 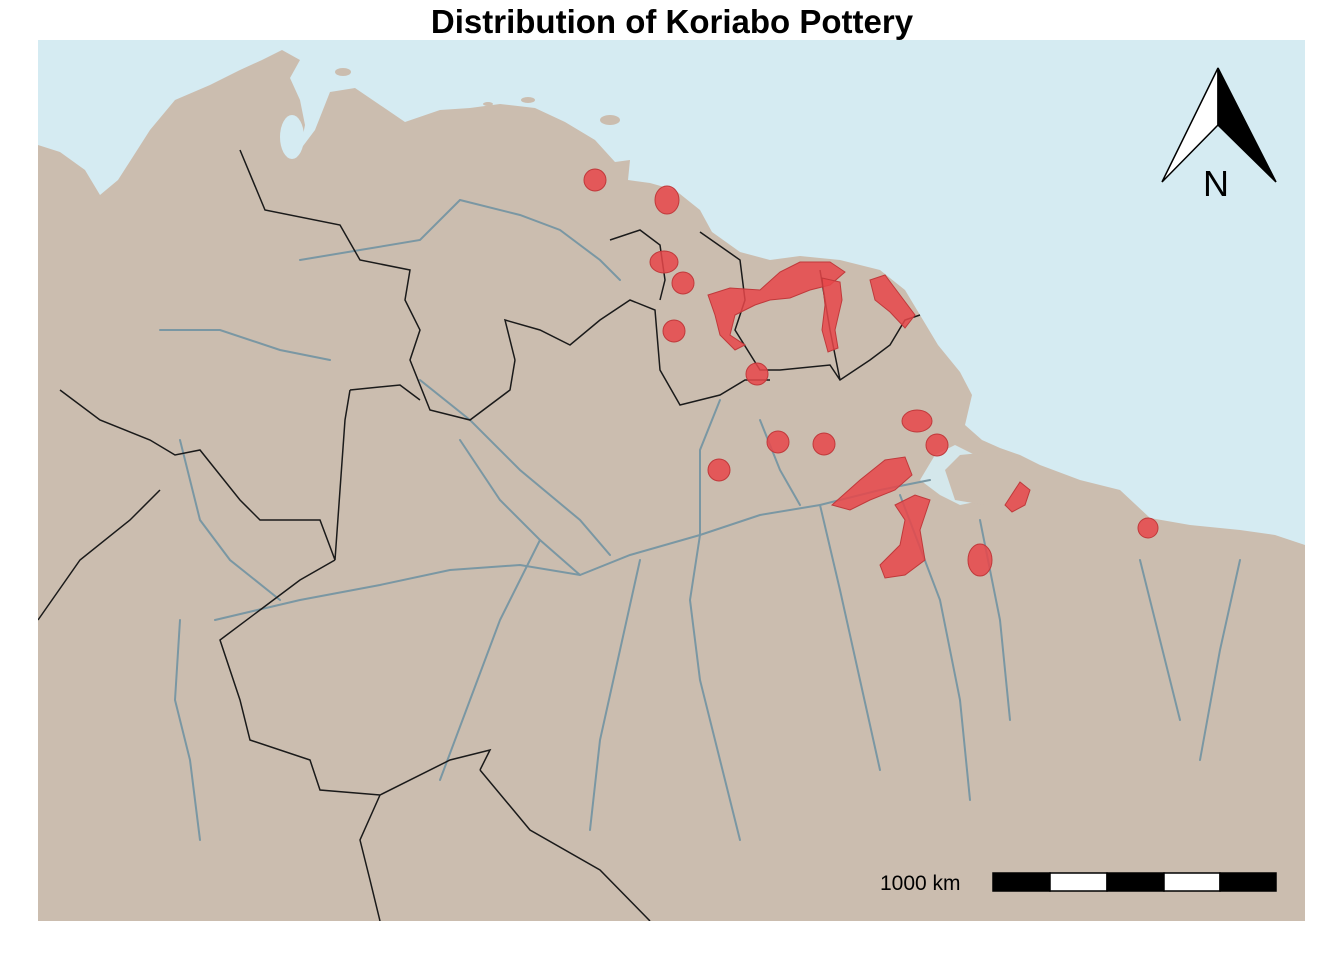 I want to click on lake-maracaibo, so click(x=292, y=137).